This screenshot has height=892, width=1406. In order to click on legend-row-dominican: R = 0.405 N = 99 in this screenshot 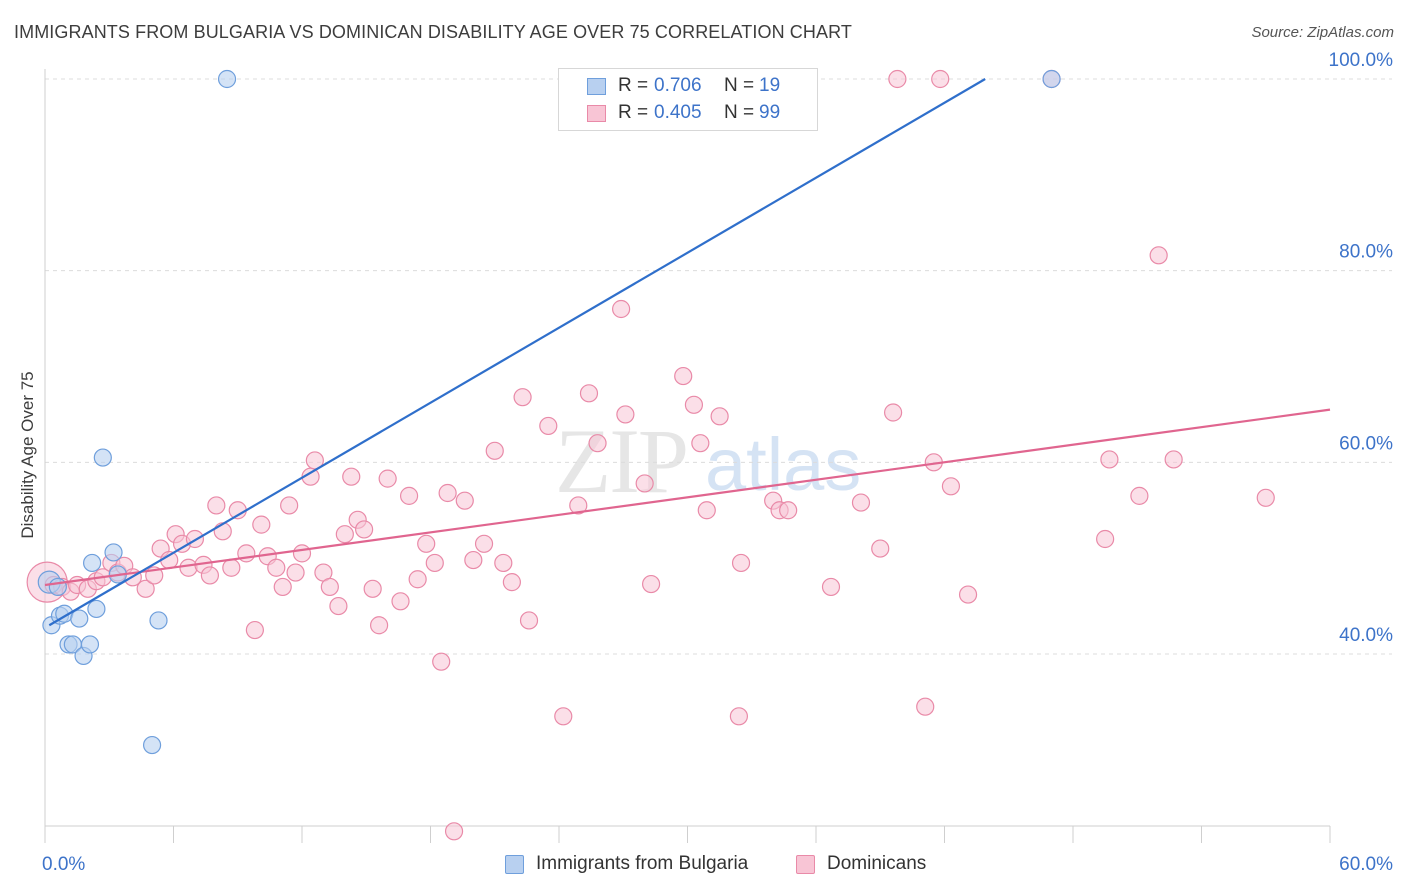, I will do `click(683, 113)`.